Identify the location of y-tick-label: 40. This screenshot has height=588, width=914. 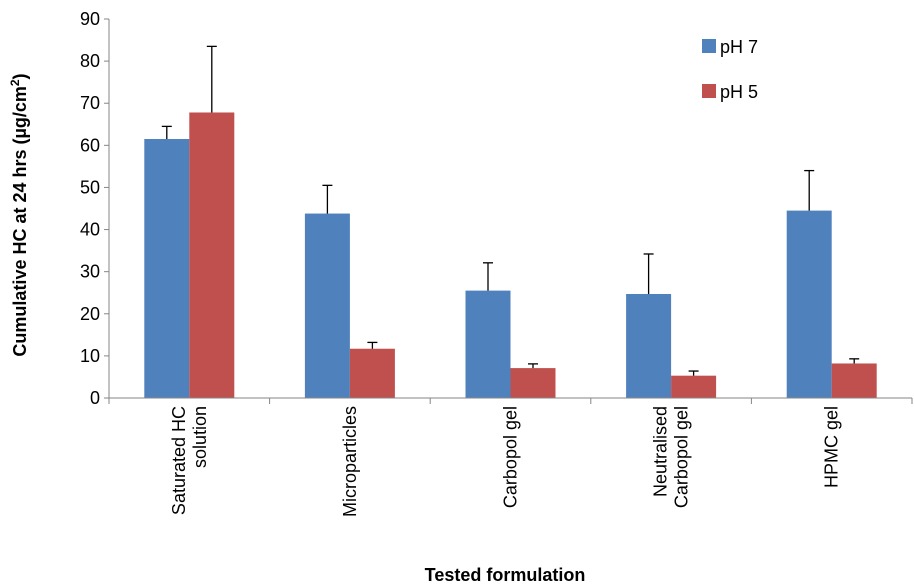
(90, 230).